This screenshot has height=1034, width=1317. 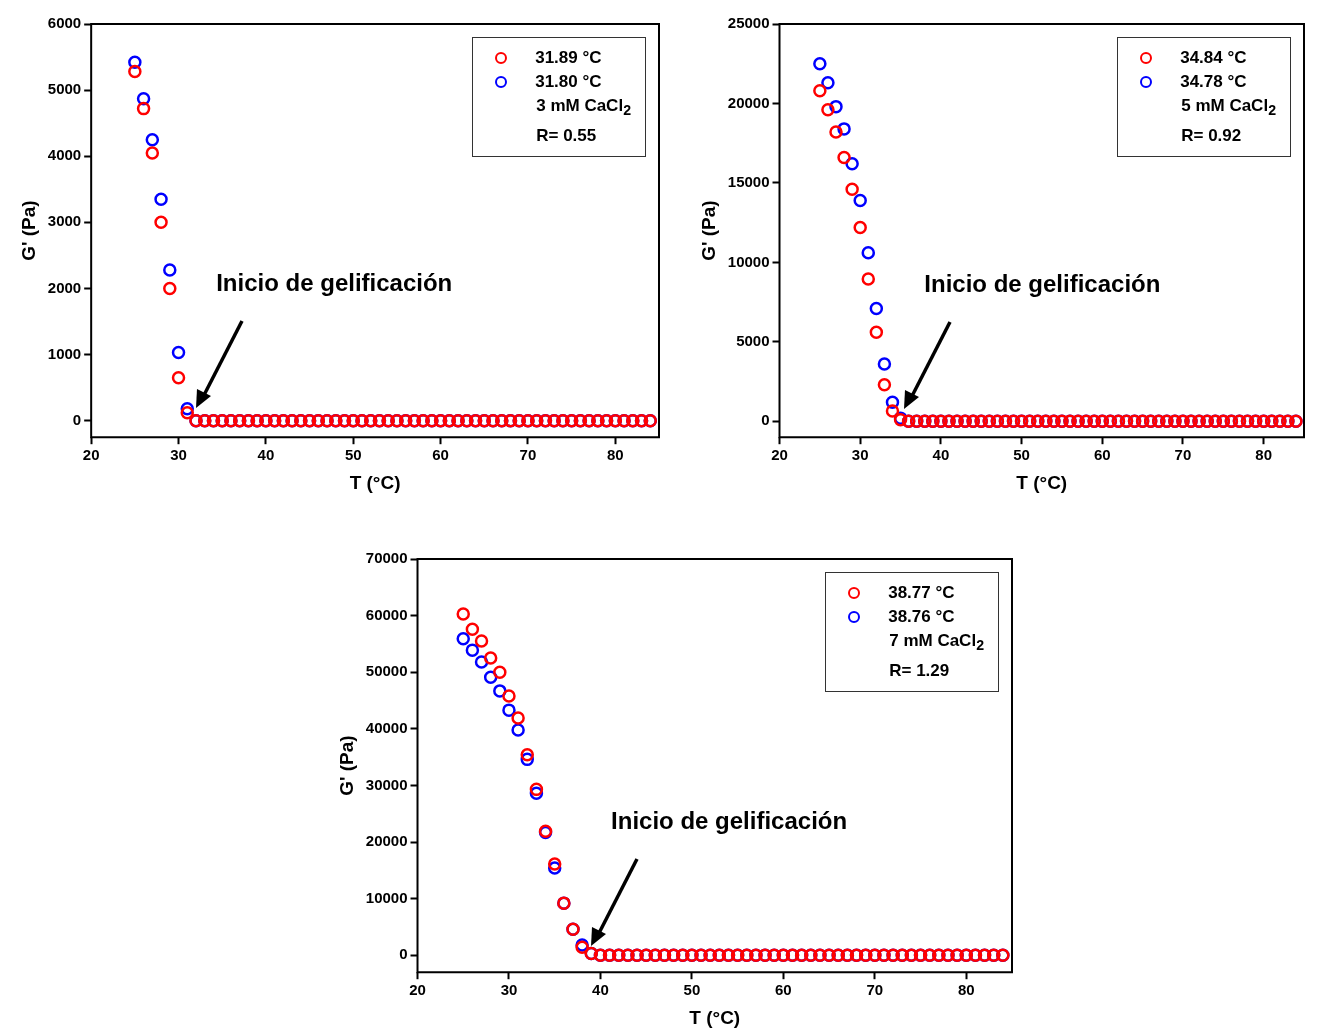 I want to click on y-tick-label: 50000, so click(x=386, y=671).